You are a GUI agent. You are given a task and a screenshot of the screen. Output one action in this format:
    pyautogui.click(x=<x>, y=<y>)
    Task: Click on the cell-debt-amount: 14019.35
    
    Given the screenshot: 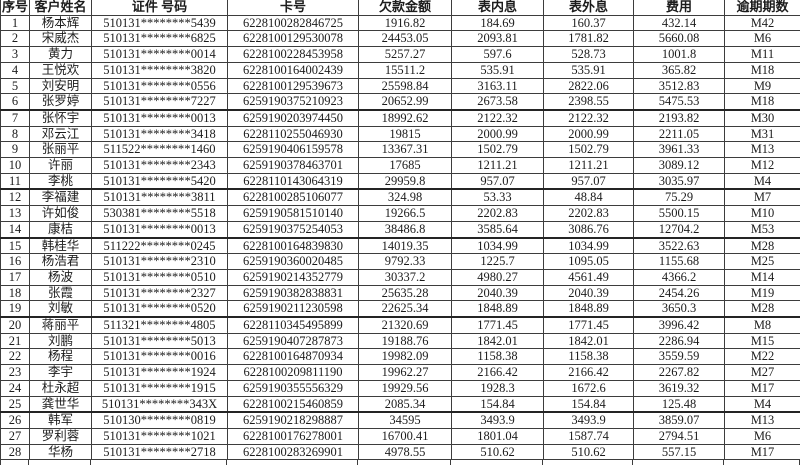 What is the action you would take?
    pyautogui.click(x=405, y=245)
    